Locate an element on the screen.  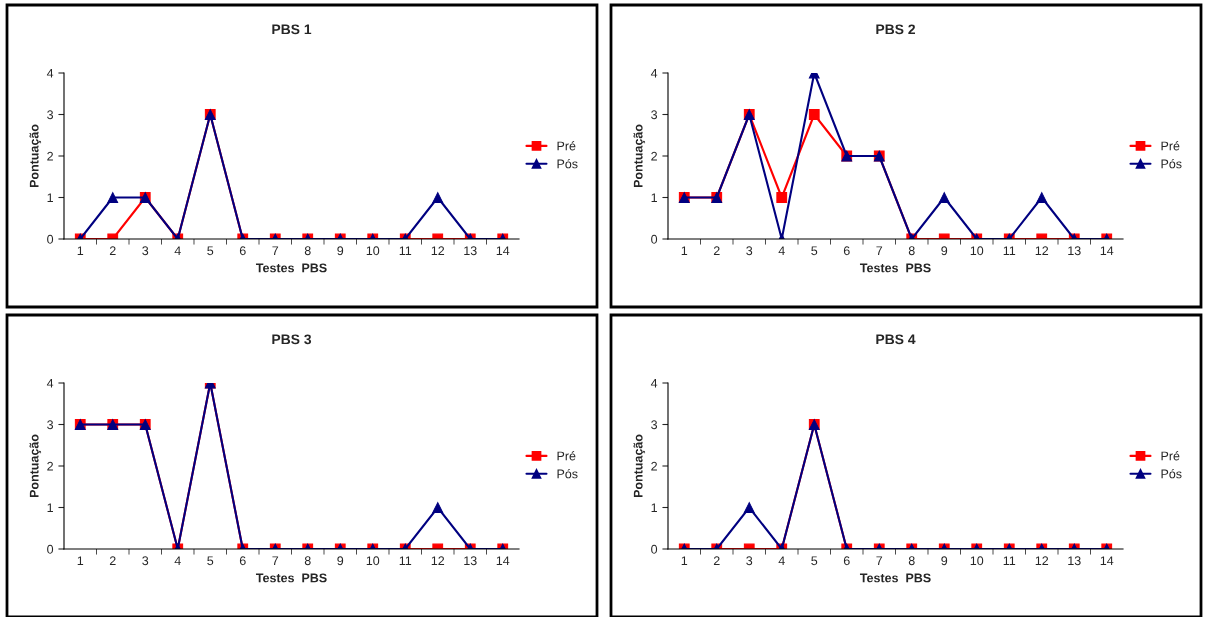
chart-title: PBS 3 is located at coordinates (292, 339).